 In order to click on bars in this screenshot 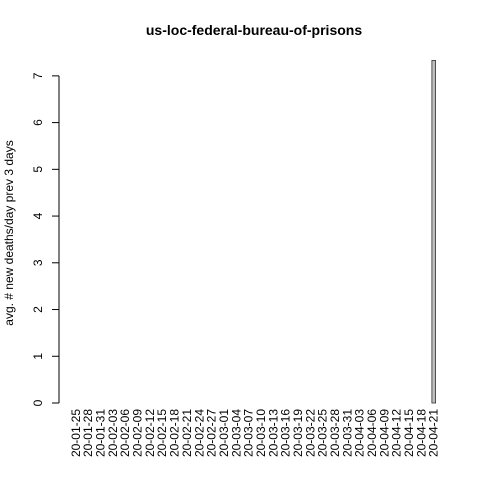, I will do `click(433, 232)`.